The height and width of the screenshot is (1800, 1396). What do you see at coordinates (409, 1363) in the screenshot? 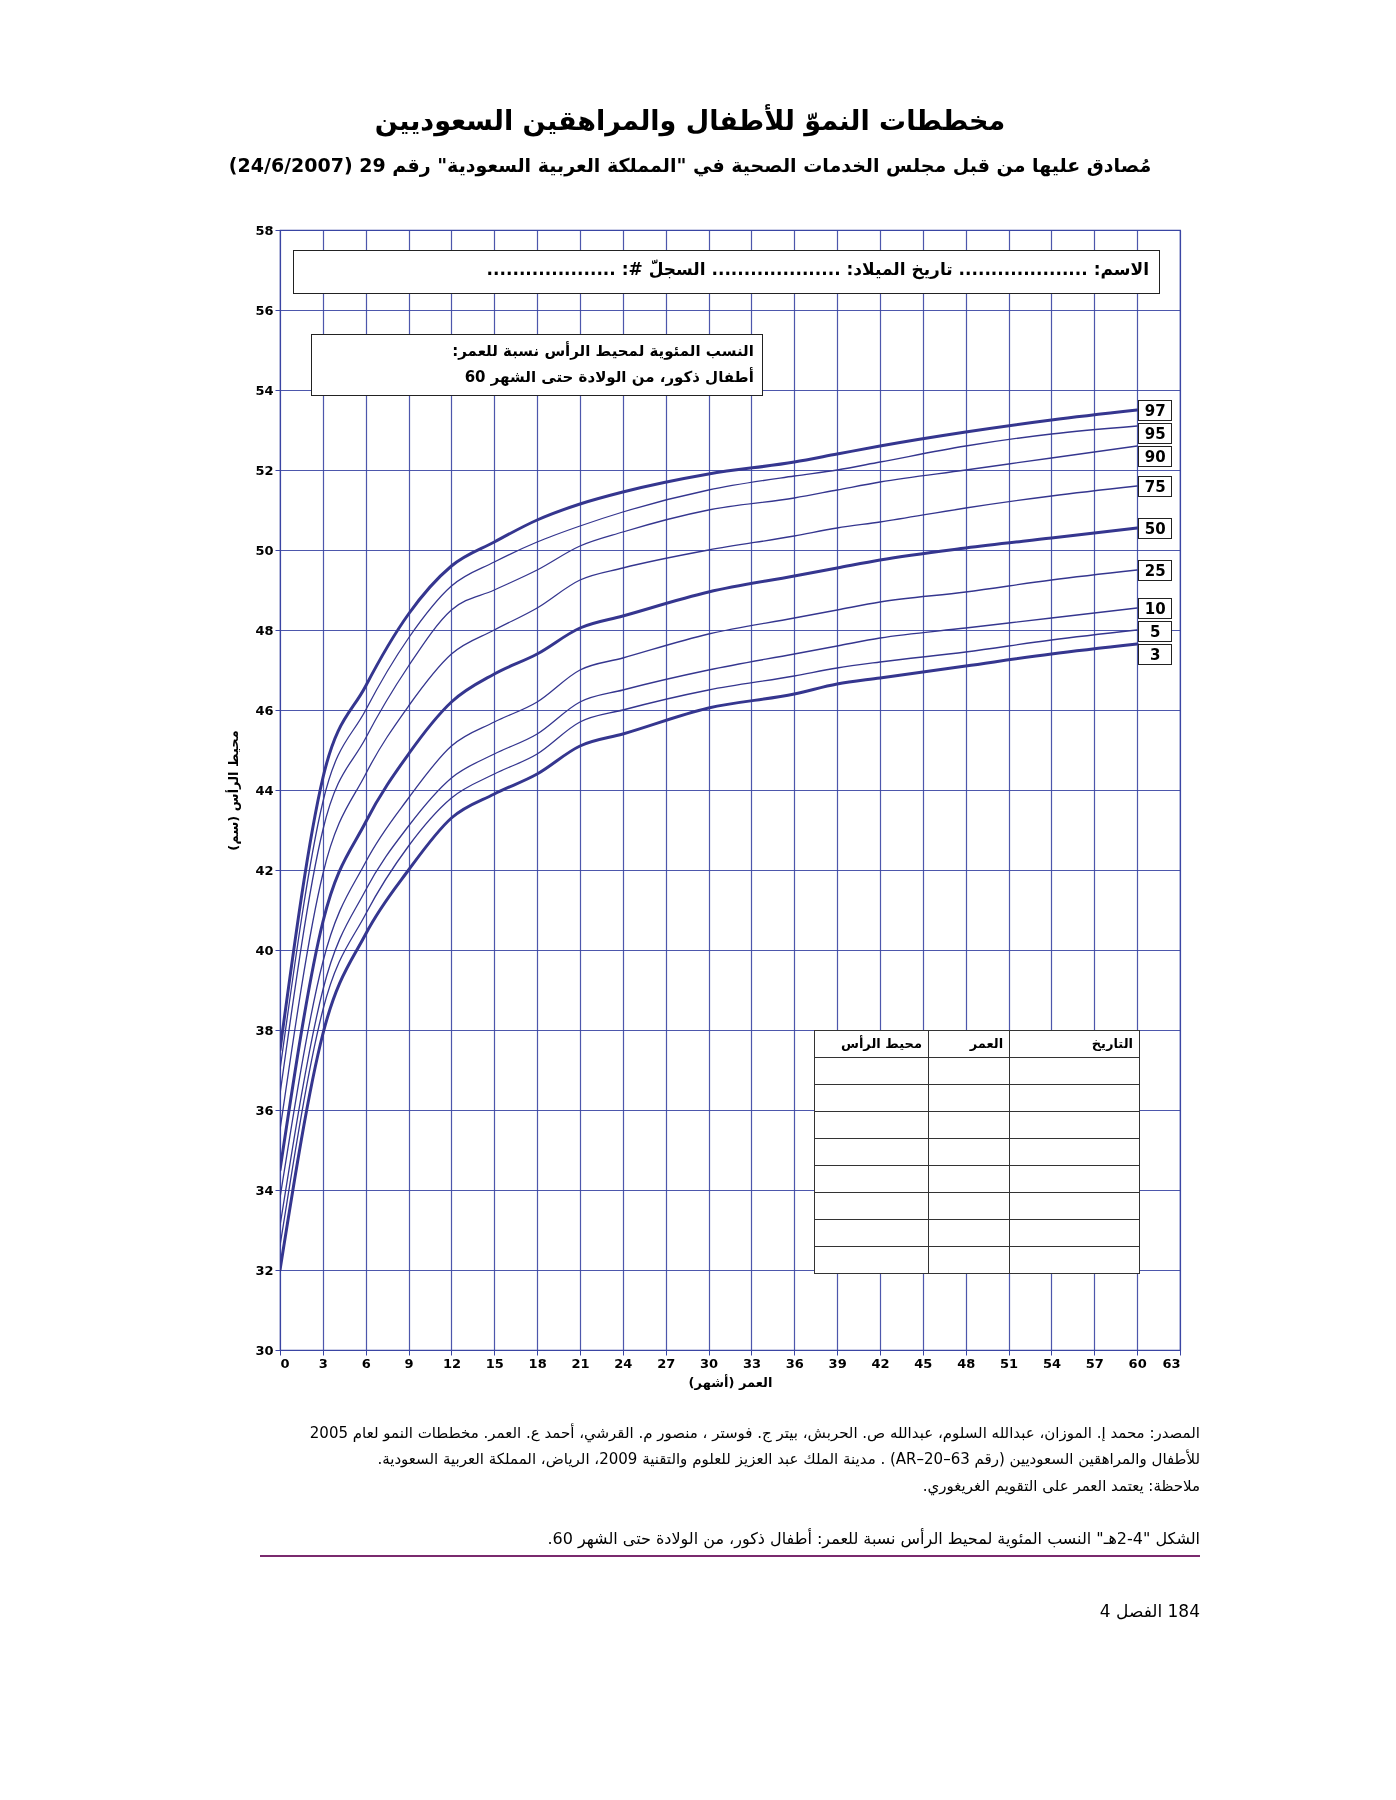
I see `x-tick-label: 9` at bounding box center [409, 1363].